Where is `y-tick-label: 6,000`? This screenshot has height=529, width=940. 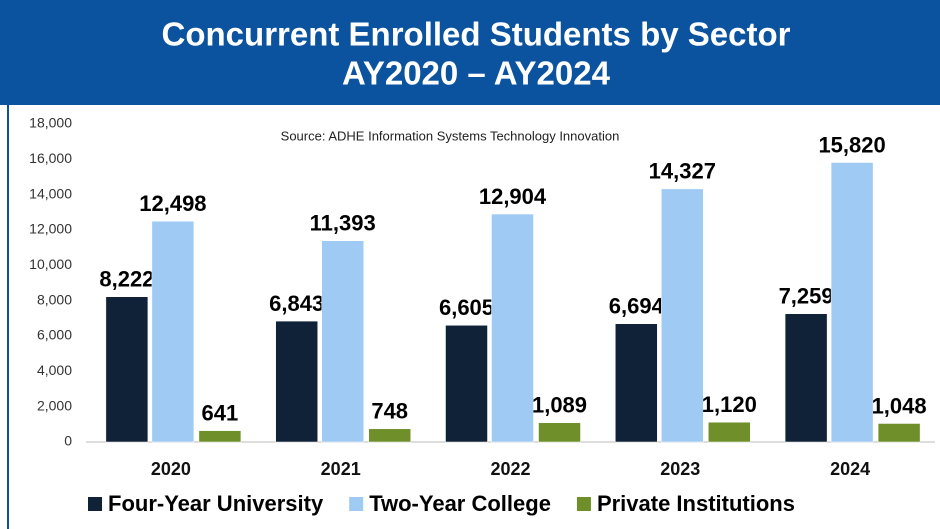 y-tick-label: 6,000 is located at coordinates (54, 335).